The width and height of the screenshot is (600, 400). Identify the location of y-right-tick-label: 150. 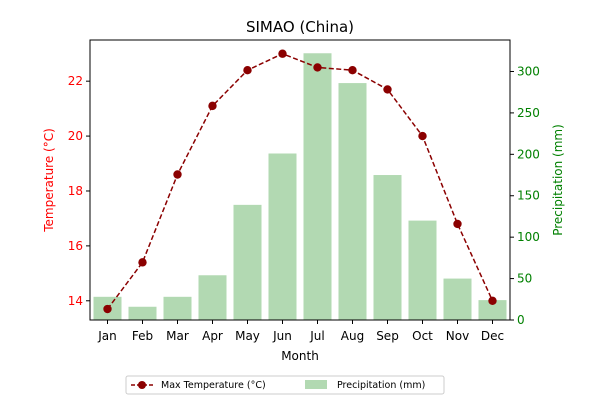
(528, 196).